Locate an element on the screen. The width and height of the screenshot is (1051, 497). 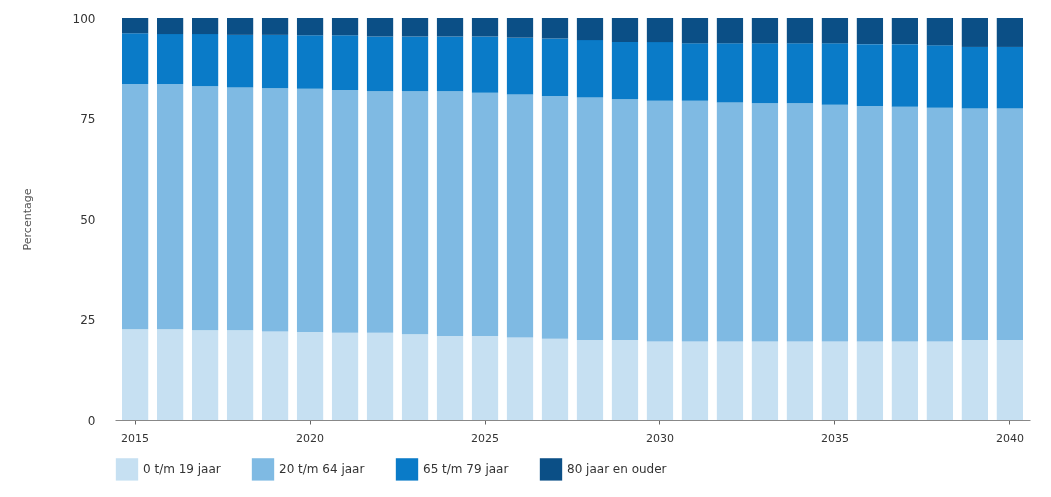
y-tick-label: 75 is located at coordinates (88, 119).